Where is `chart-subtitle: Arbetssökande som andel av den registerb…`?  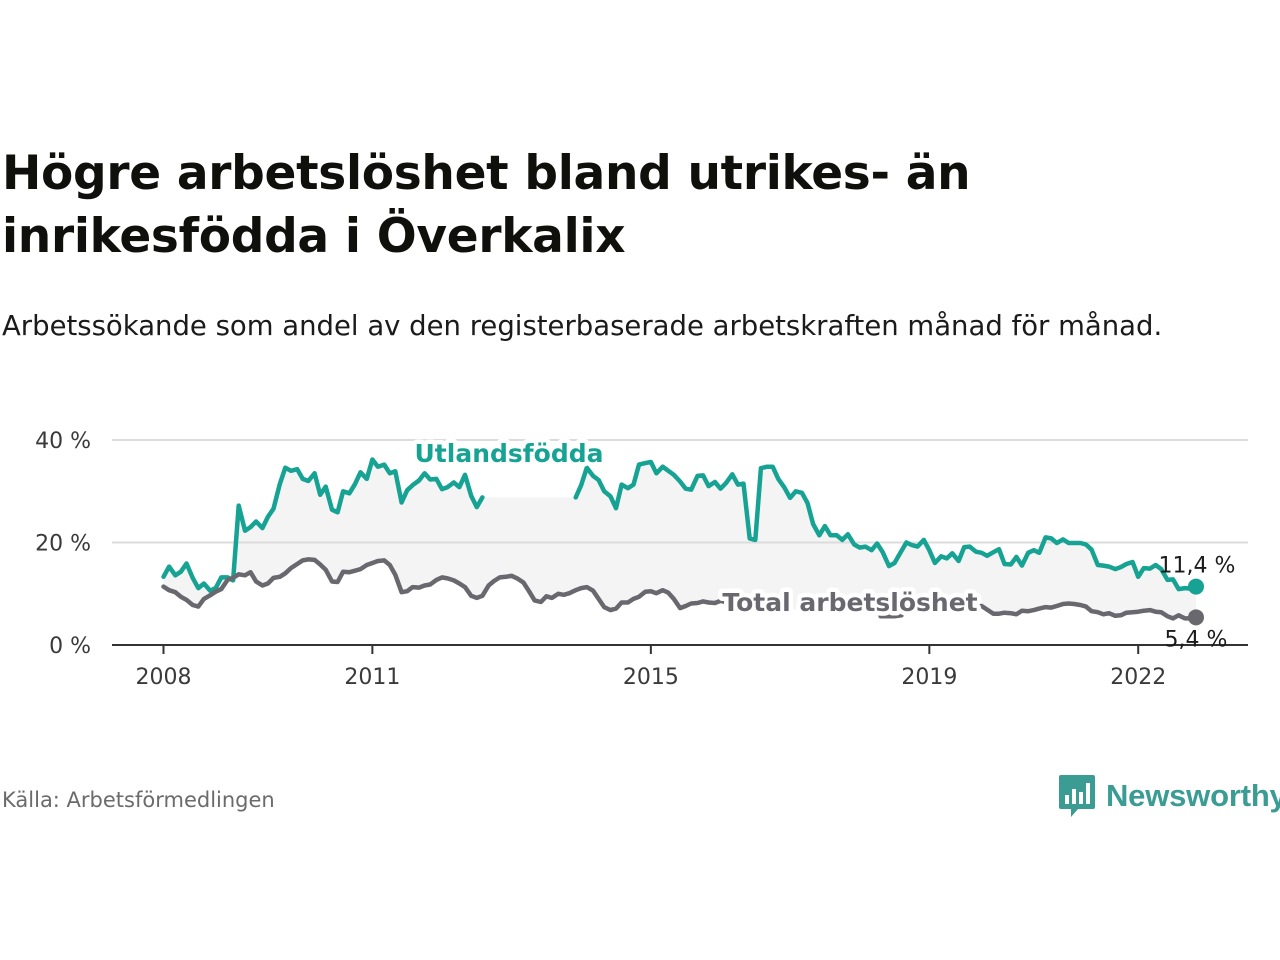
chart-subtitle: Arbetssökande som andel av den registerb… is located at coordinates (582, 326).